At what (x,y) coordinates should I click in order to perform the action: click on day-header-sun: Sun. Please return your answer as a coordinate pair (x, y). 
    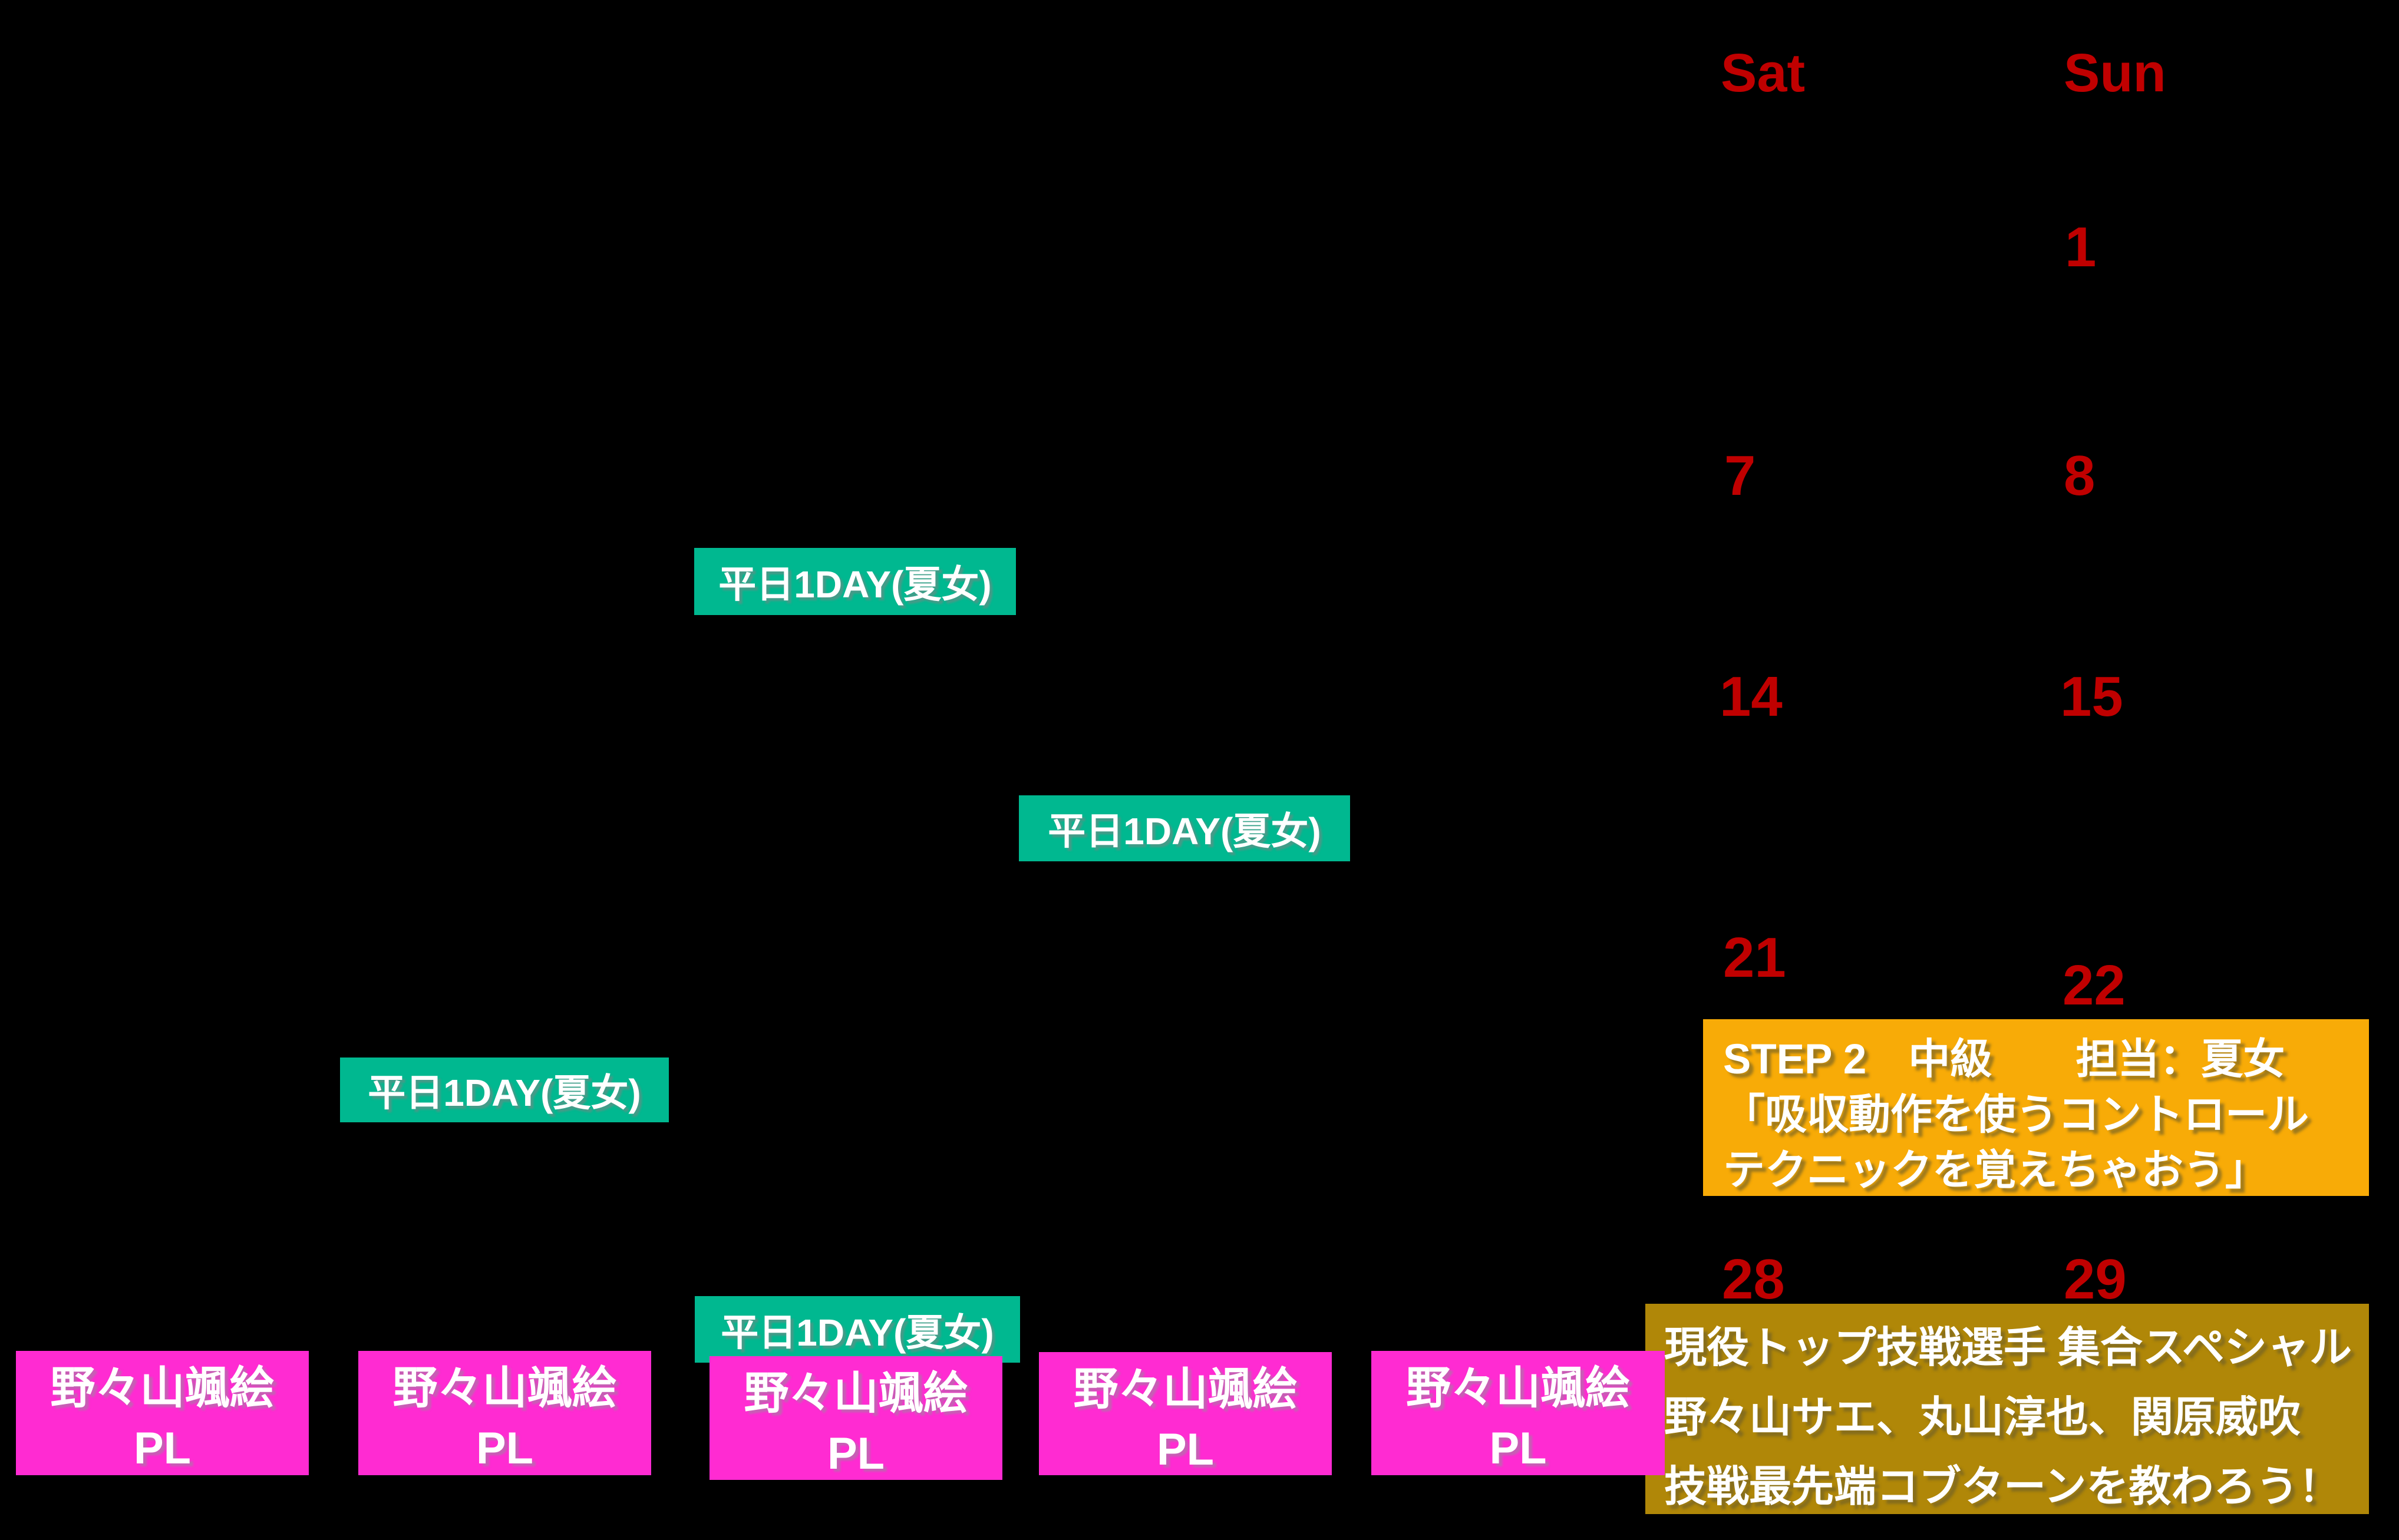
    Looking at the image, I should click on (2115, 73).